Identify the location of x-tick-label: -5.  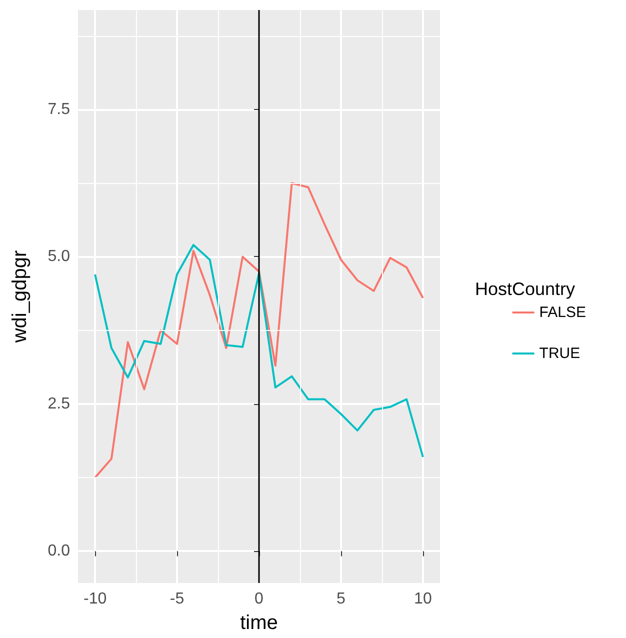
(177, 599).